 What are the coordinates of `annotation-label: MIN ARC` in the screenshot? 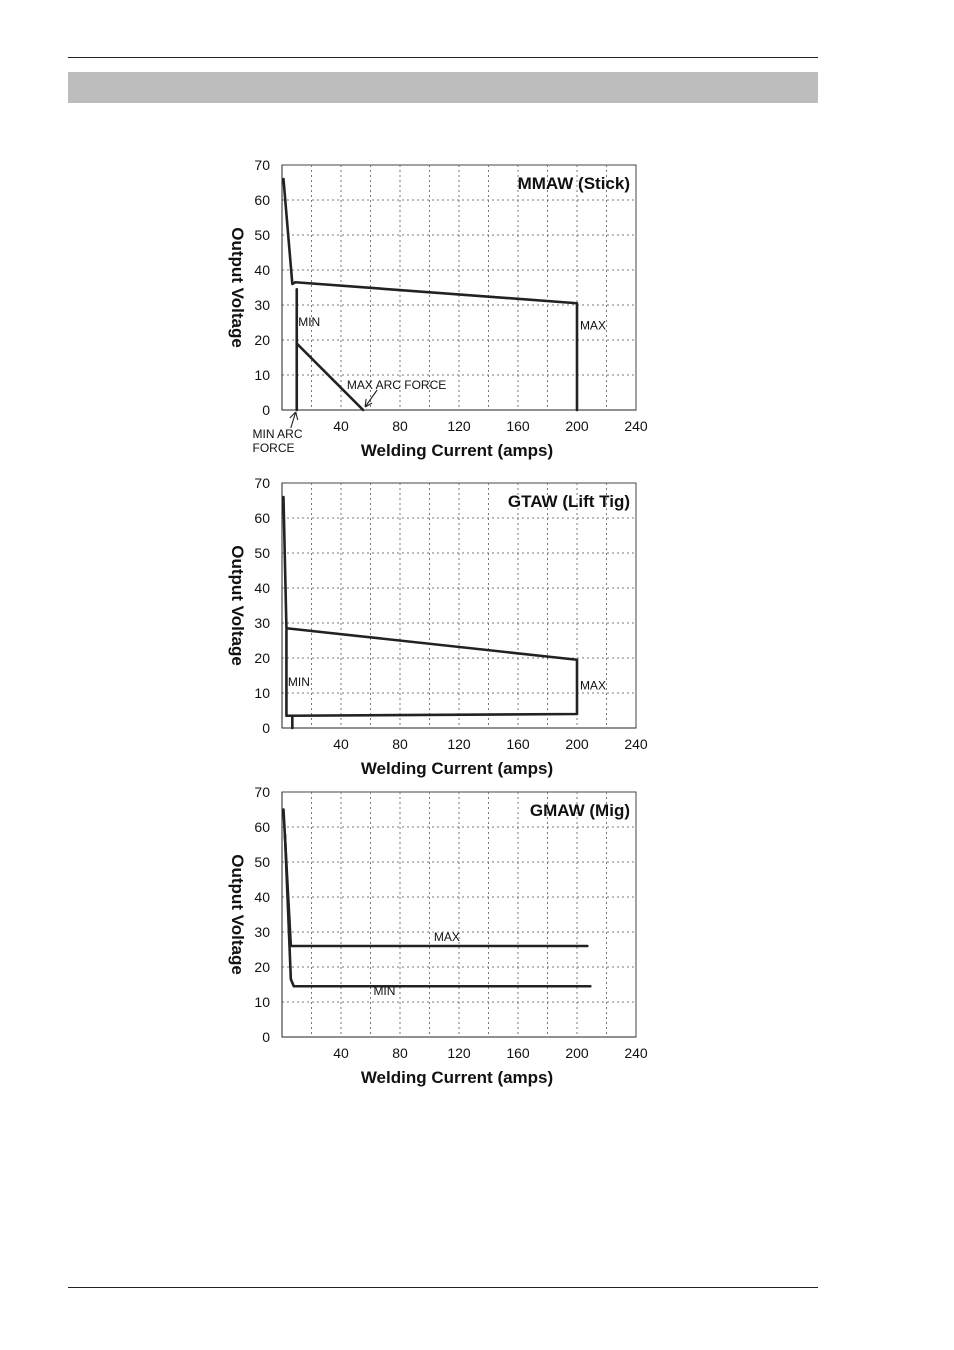 It's located at (278, 434).